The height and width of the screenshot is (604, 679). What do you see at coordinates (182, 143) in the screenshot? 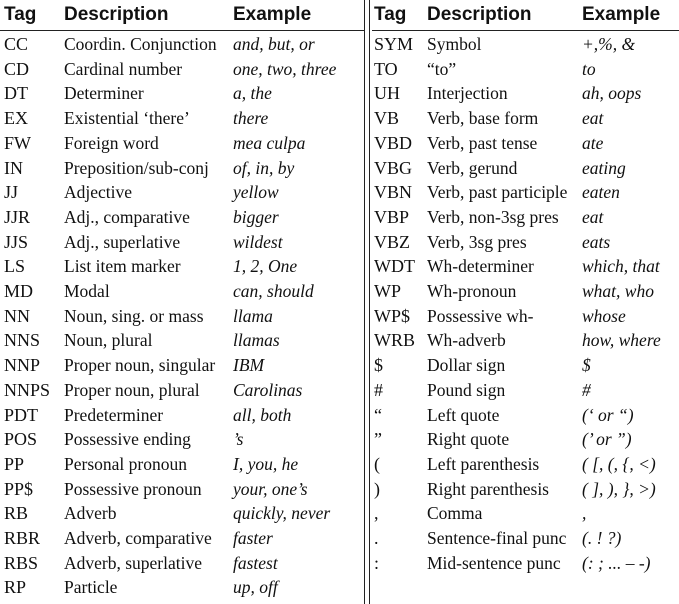
I see `table-row: FW Foreign word mea culpa` at bounding box center [182, 143].